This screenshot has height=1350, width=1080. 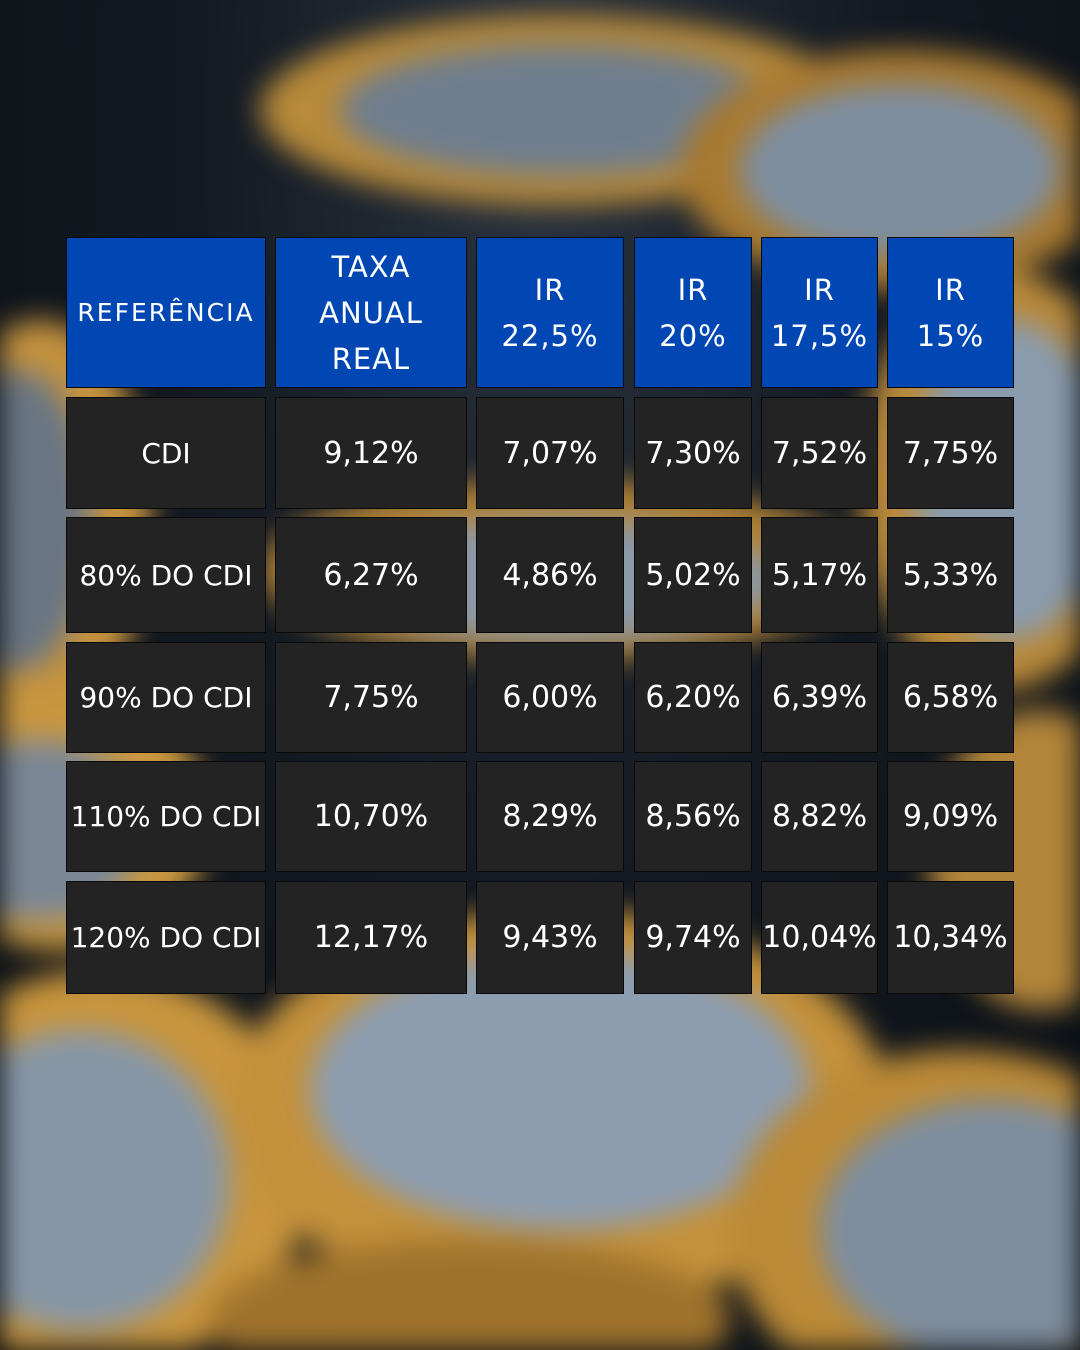 What do you see at coordinates (371, 453) in the screenshot?
I see `table-cell-taxa-anual-real: 9,12%` at bounding box center [371, 453].